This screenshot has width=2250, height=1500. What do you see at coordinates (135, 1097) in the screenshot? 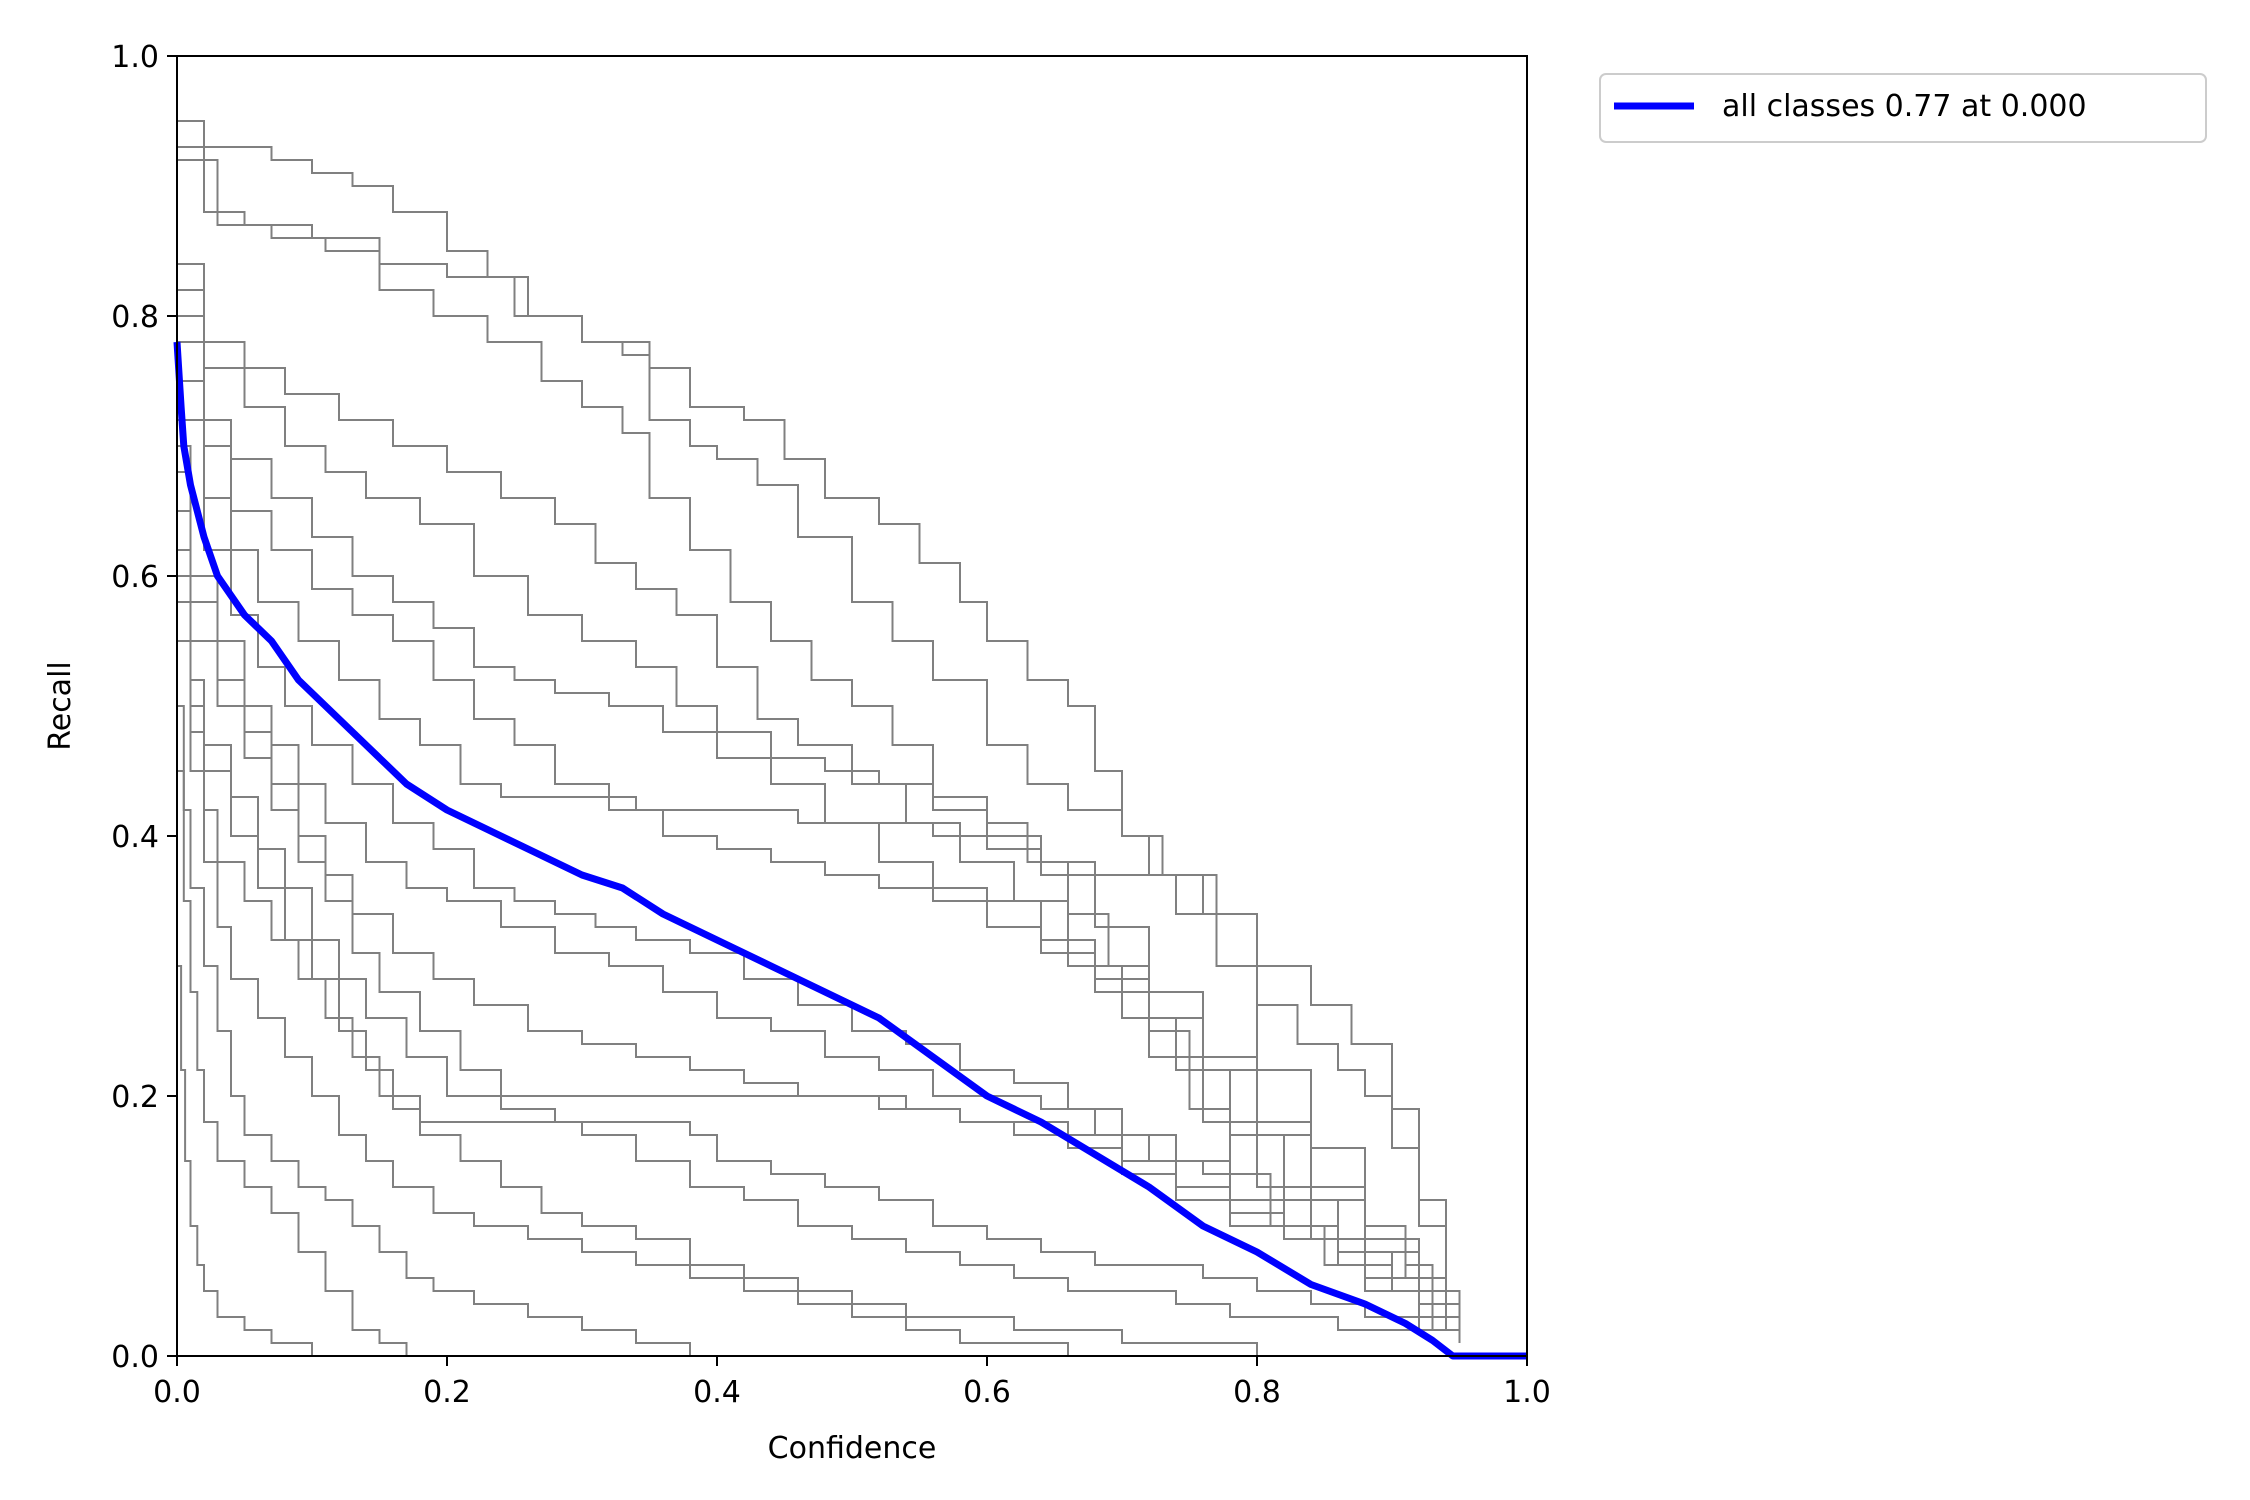
I see `y-tick-label: 0.2` at bounding box center [135, 1097].